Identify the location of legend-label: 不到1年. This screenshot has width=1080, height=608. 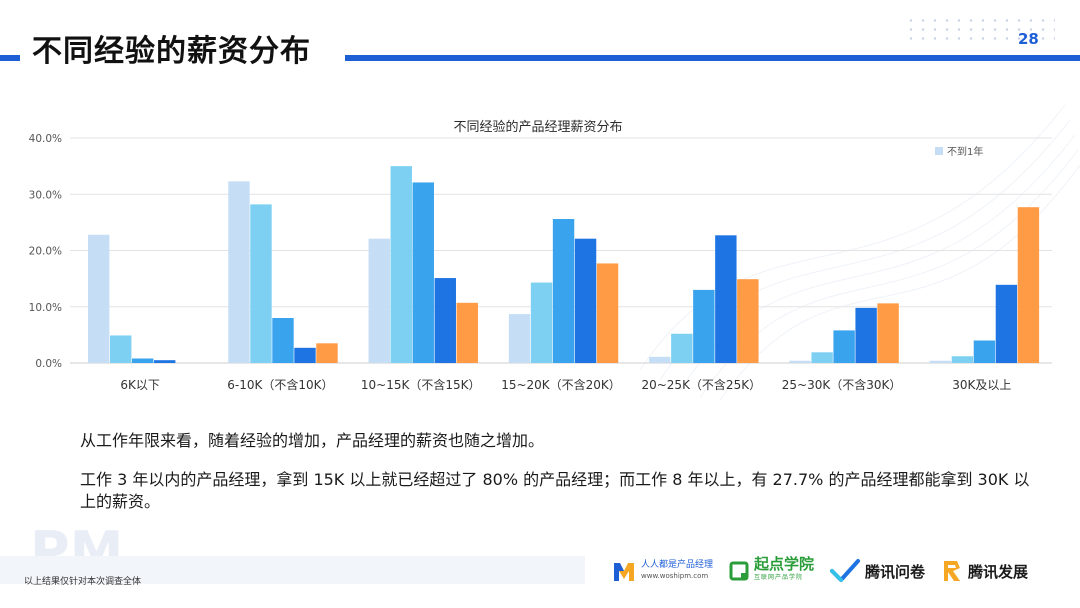
(965, 151).